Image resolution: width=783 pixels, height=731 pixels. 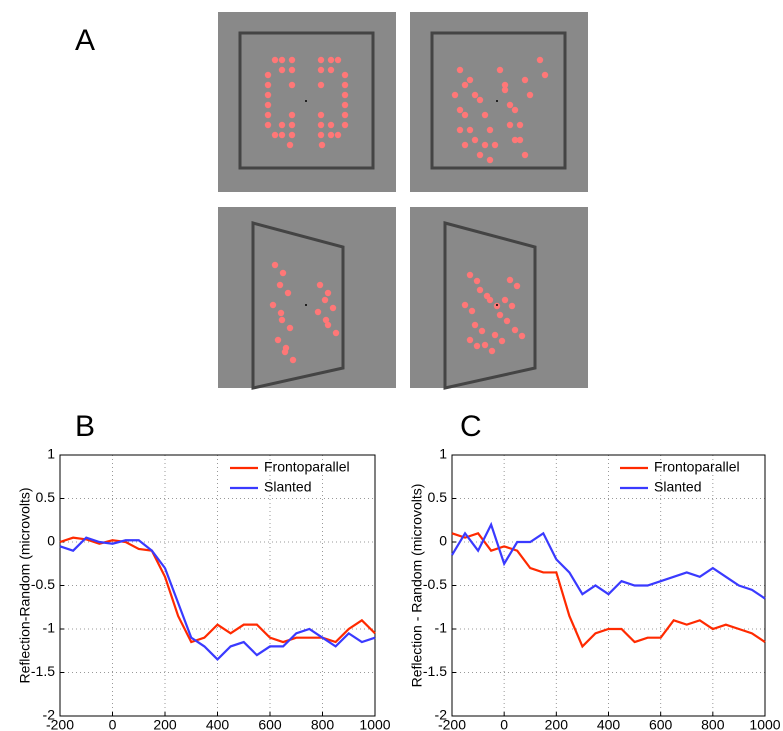 What do you see at coordinates (323, 724) in the screenshot?
I see `x-tick-label: 800` at bounding box center [323, 724].